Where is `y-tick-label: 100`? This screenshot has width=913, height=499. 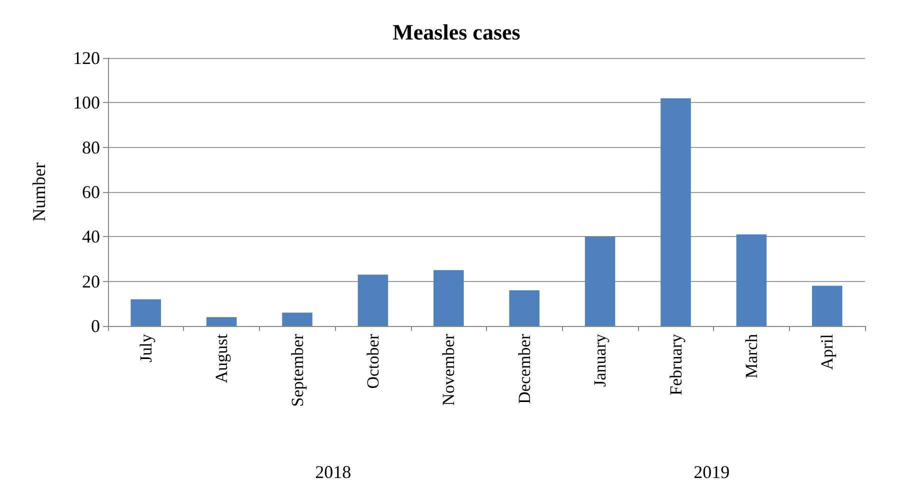 y-tick-label: 100 is located at coordinates (86, 102).